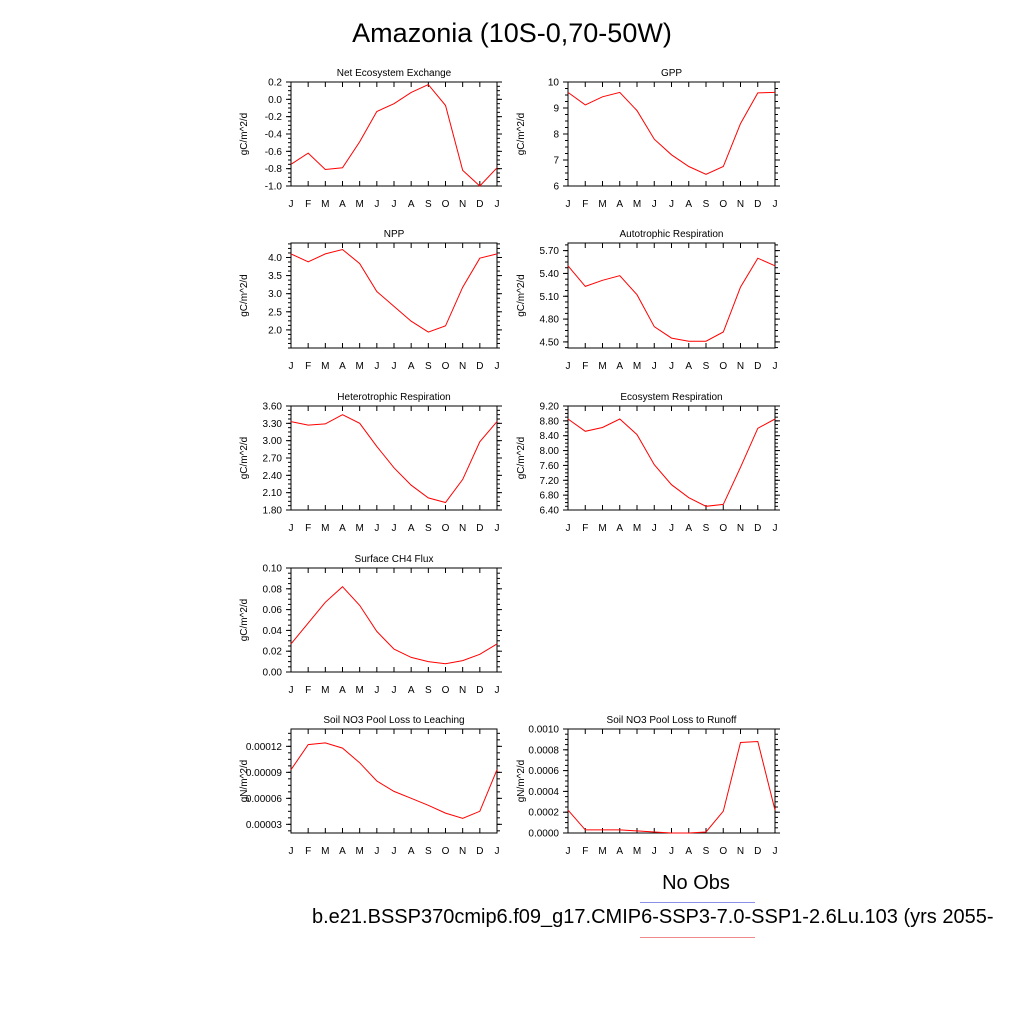 Image resolution: width=1024 pixels, height=1024 pixels. I want to click on y-tick-label: 5.70, so click(550, 251).